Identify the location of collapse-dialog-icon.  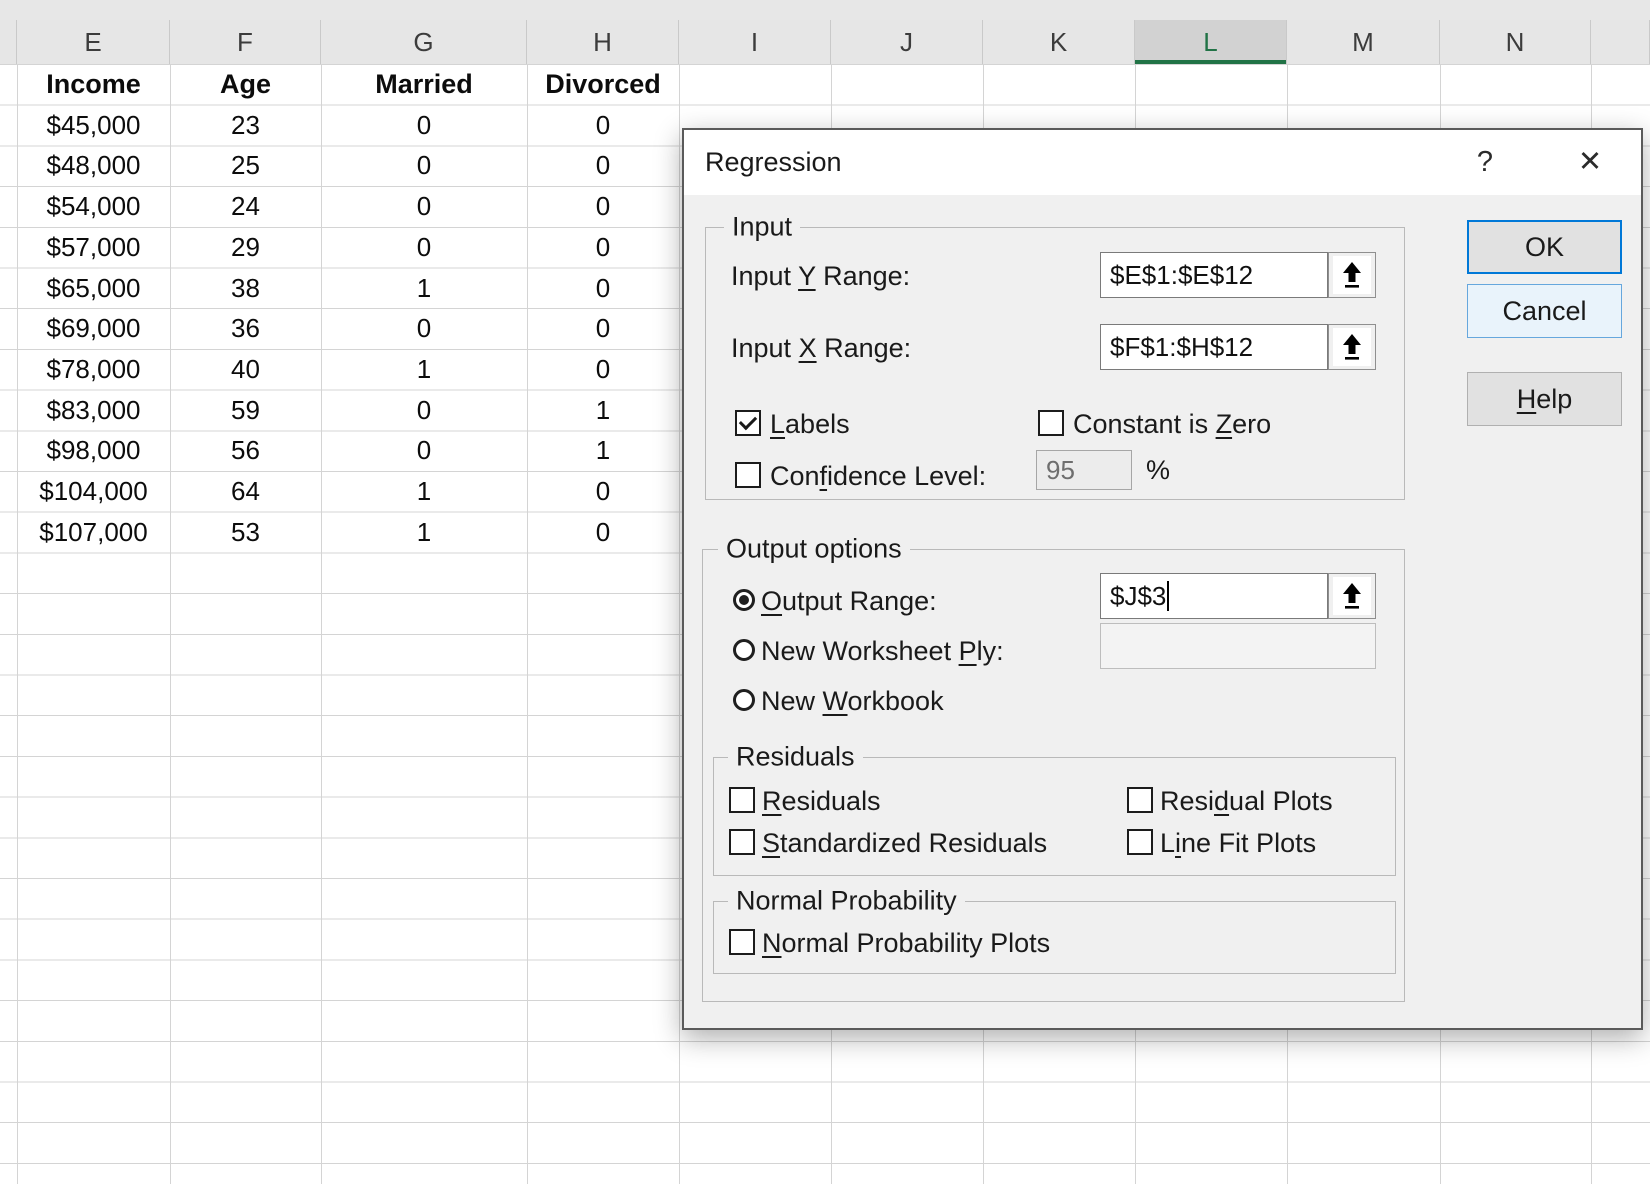
(1352, 275).